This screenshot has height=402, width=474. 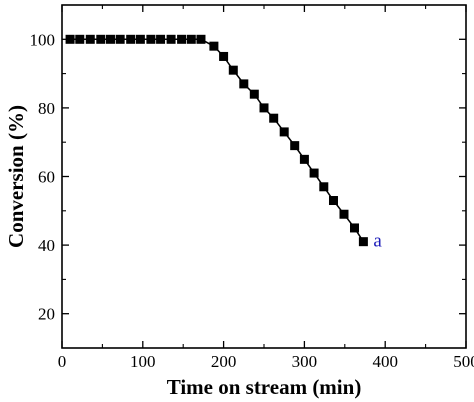 I want to click on x-tick-label: 0, so click(x=62, y=361).